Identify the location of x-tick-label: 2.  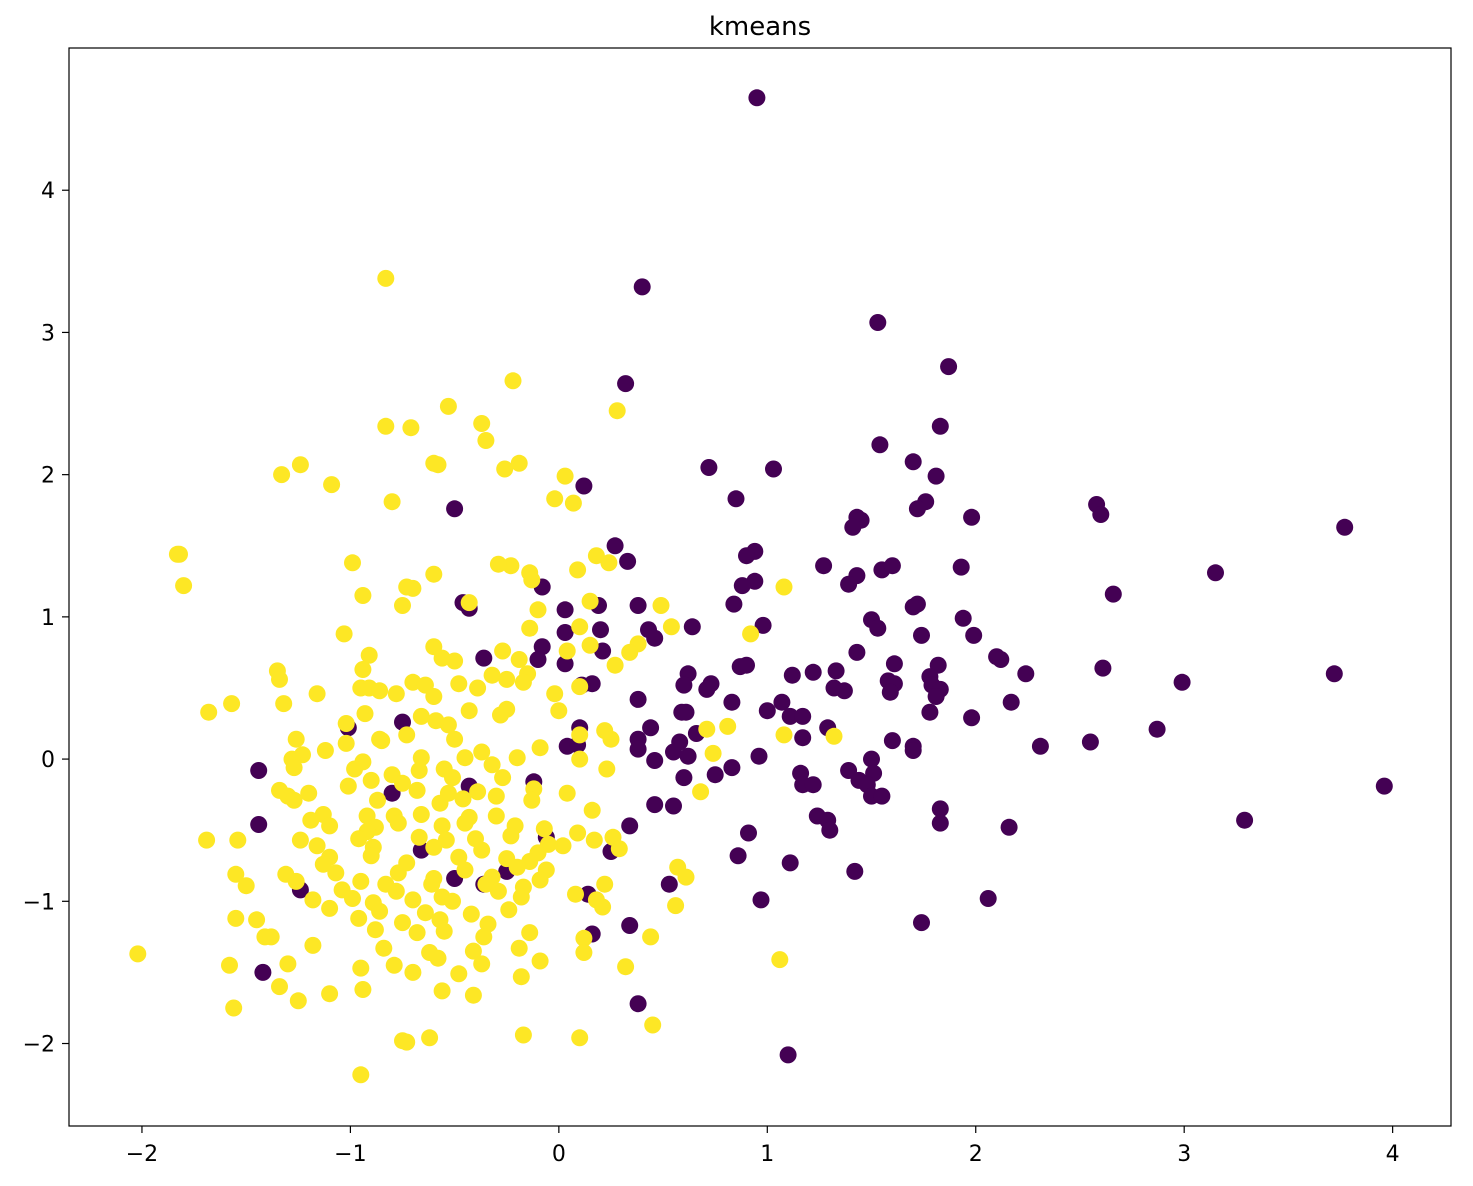
(976, 1154).